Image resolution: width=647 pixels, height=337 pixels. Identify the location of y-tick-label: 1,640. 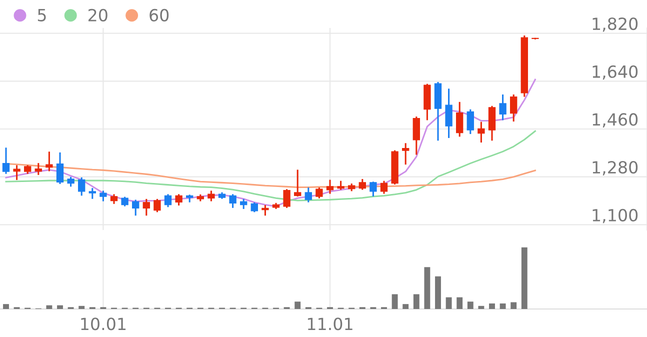
(615, 72).